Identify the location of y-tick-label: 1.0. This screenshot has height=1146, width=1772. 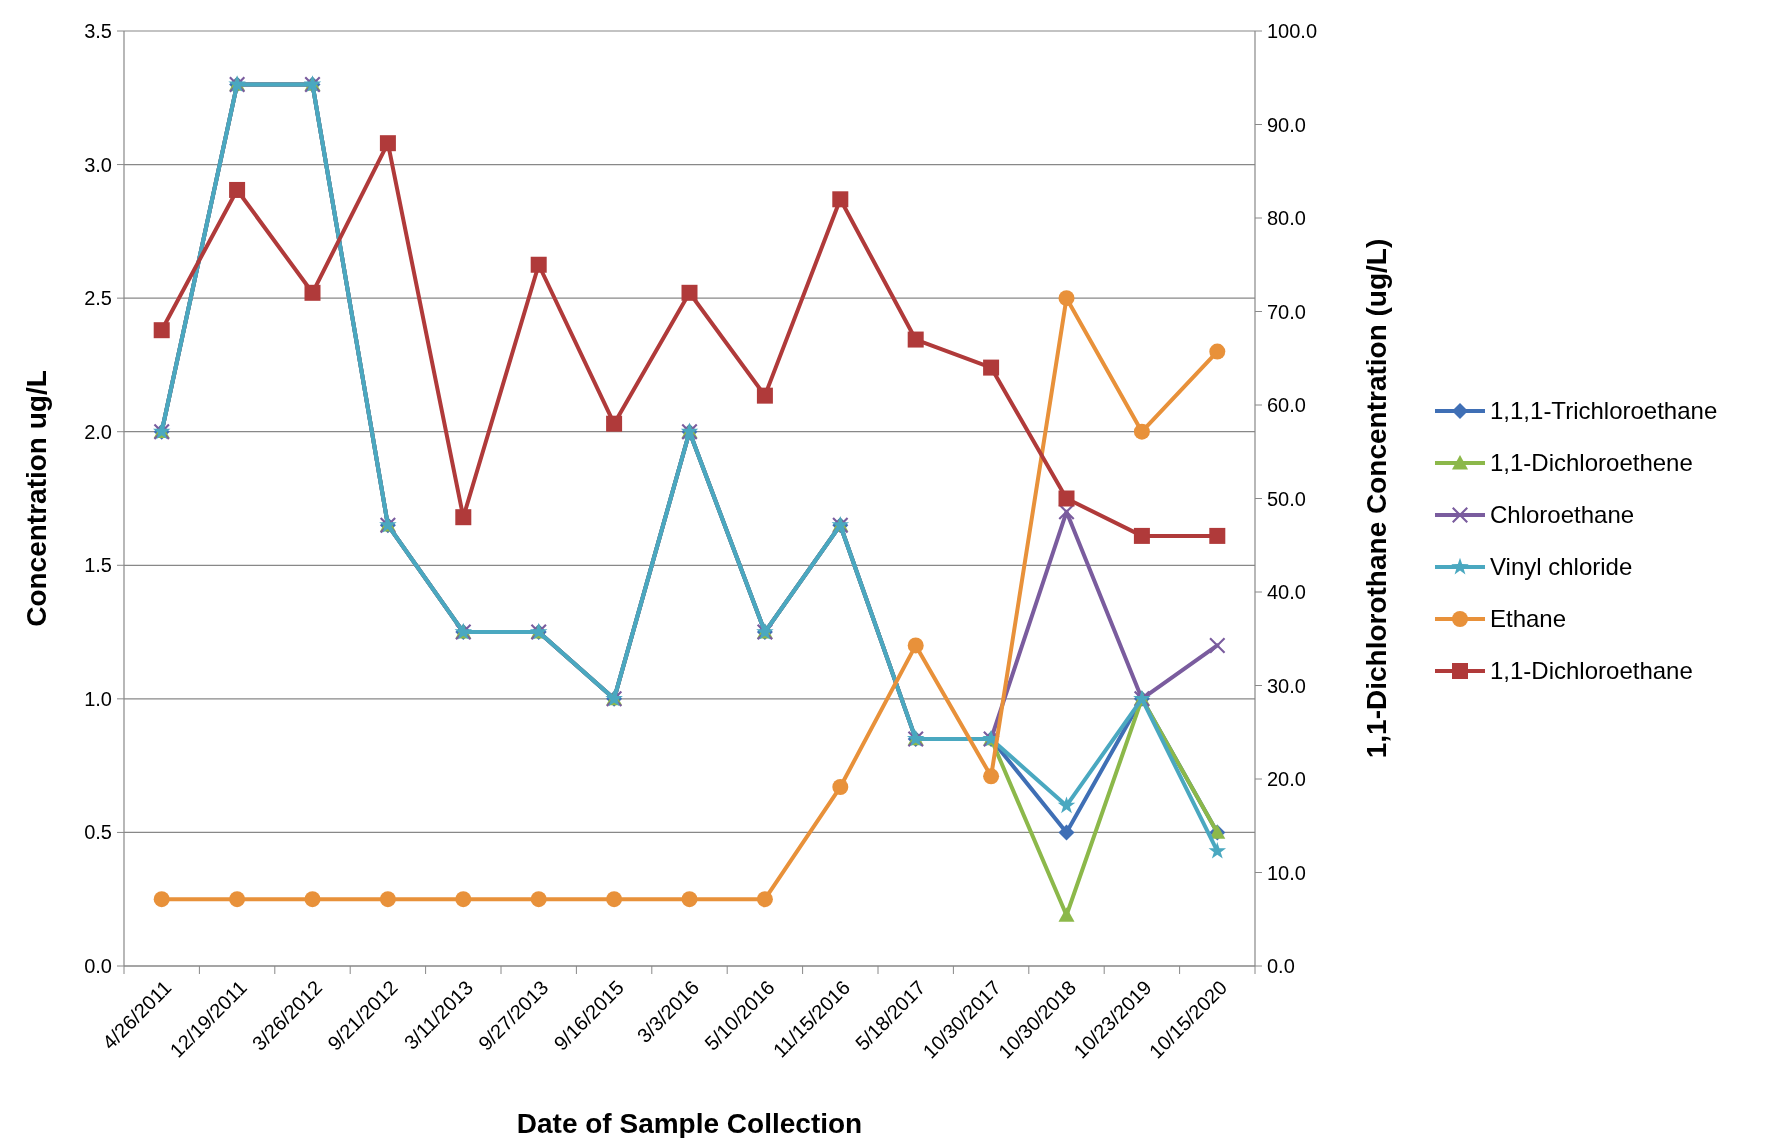
(98, 698).